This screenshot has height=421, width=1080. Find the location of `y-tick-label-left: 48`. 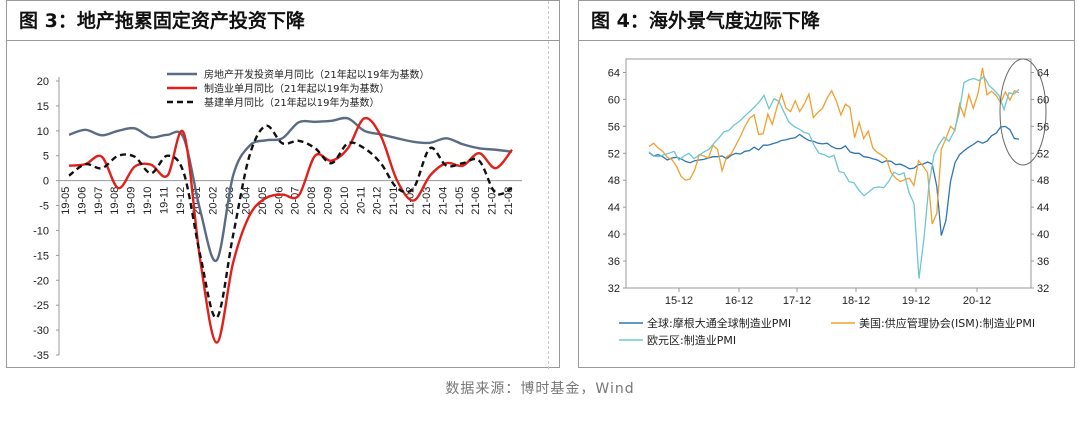

y-tick-label-left: 48 is located at coordinates (614, 181).